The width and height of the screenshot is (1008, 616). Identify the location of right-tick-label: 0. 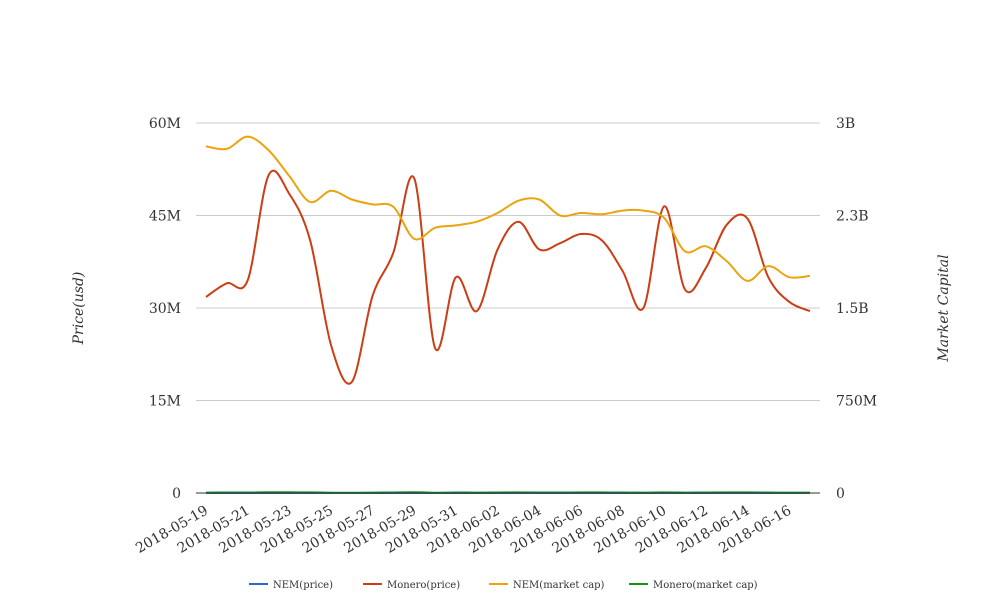
(840, 494).